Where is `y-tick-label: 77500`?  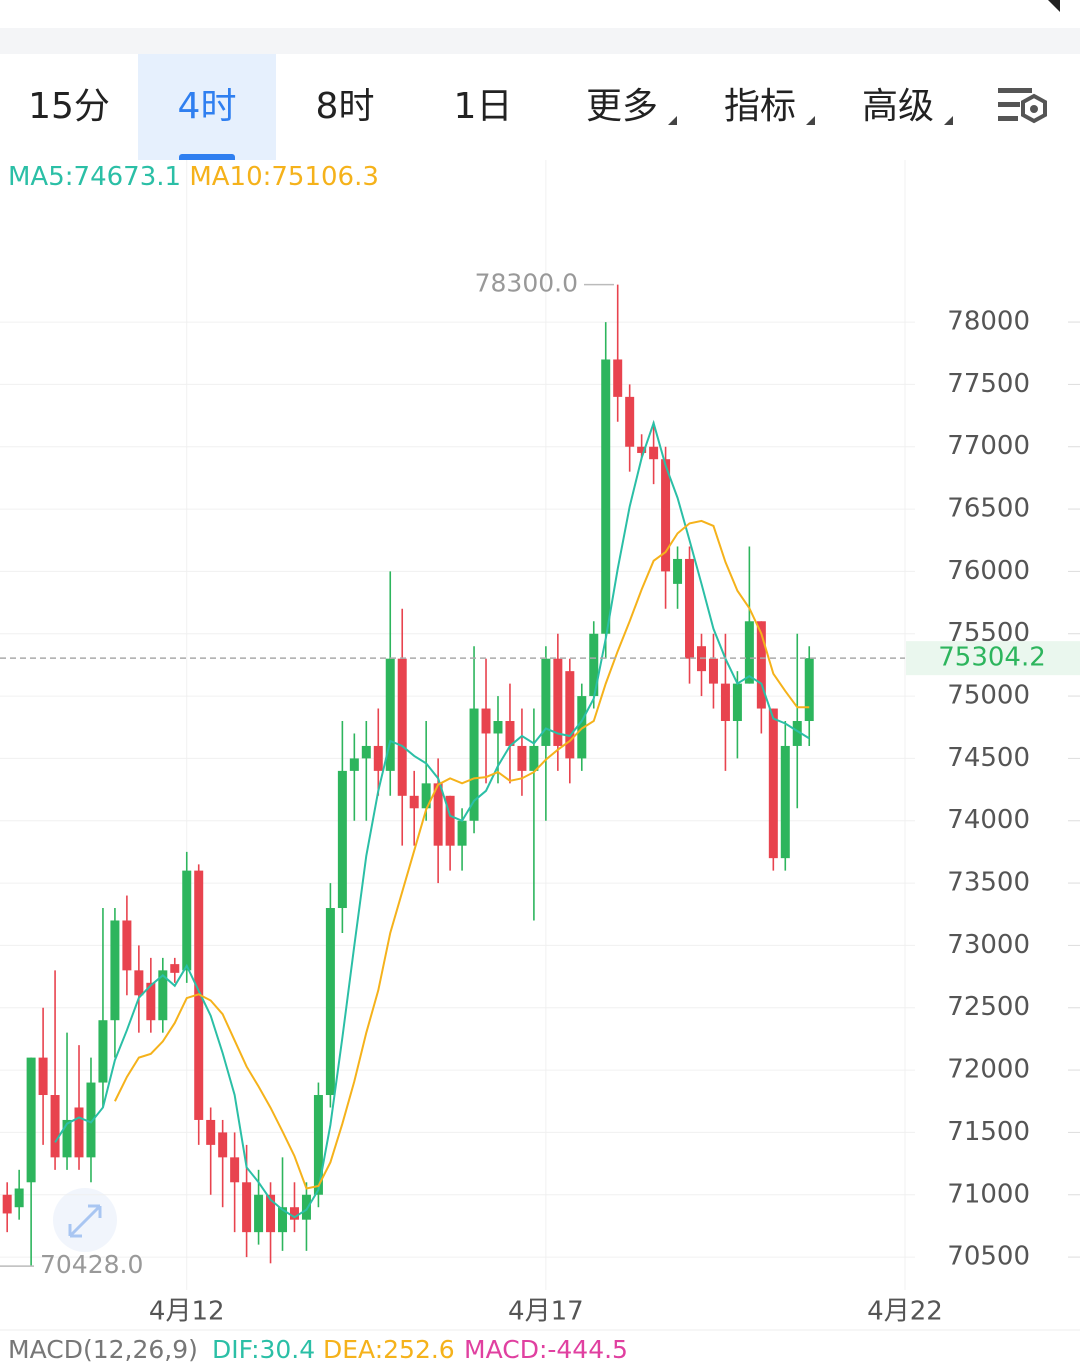
y-tick-label: 77500 is located at coordinates (988, 384).